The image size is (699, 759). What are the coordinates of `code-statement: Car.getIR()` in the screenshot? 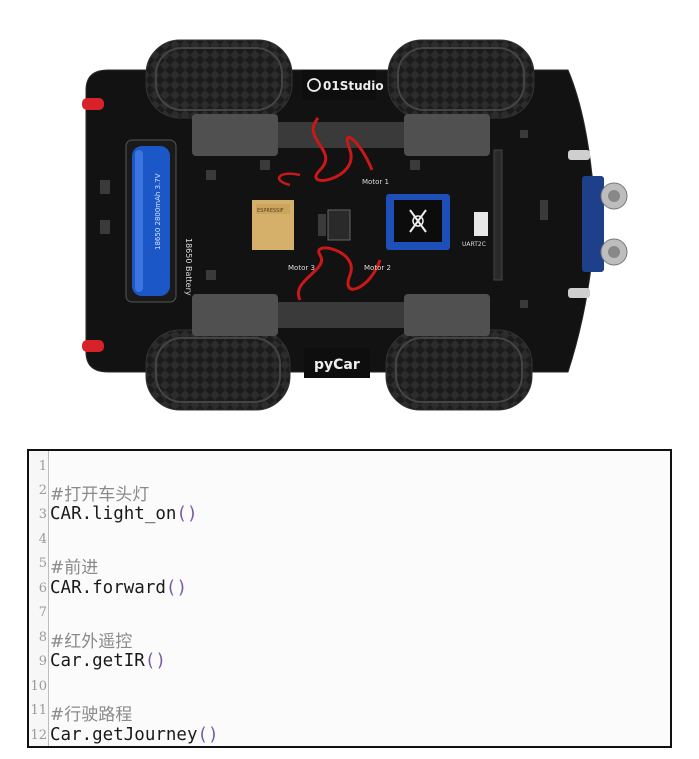 It's located at (108, 661).